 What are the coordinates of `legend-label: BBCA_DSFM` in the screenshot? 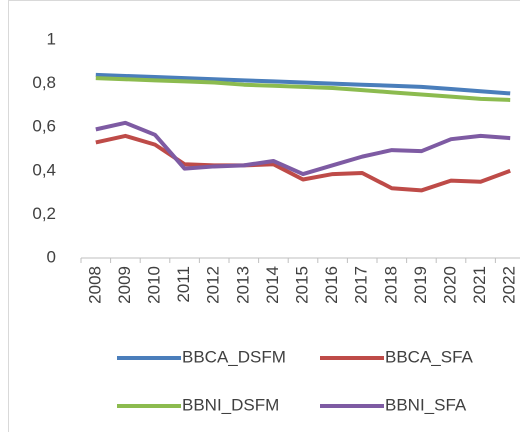 It's located at (234, 356).